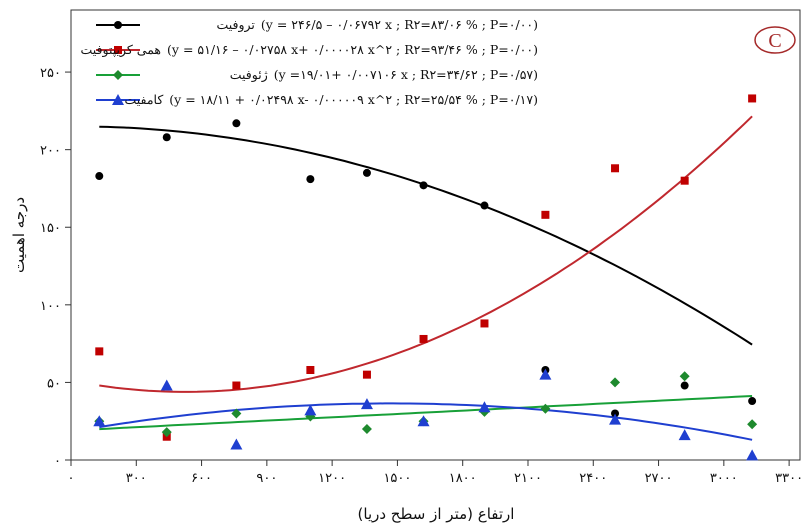 This screenshot has width=807, height=529. I want to click on x-tick-label: ۹۰۰, so click(266, 478).